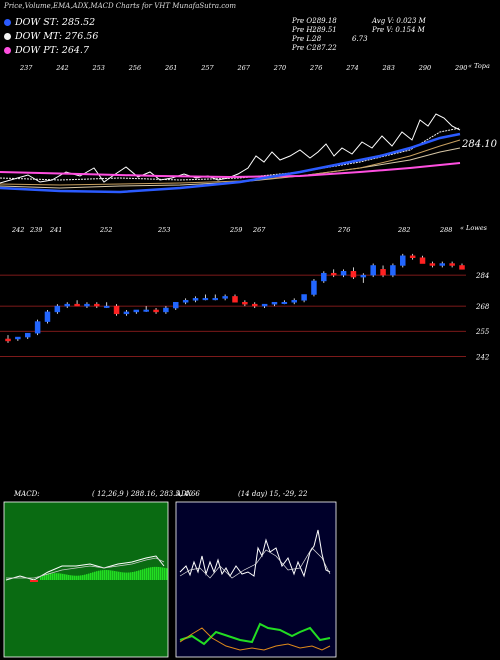 Image resolution: width=500 pixels, height=660 pixels. I want to click on mid-tick-label: 282, so click(403, 230).